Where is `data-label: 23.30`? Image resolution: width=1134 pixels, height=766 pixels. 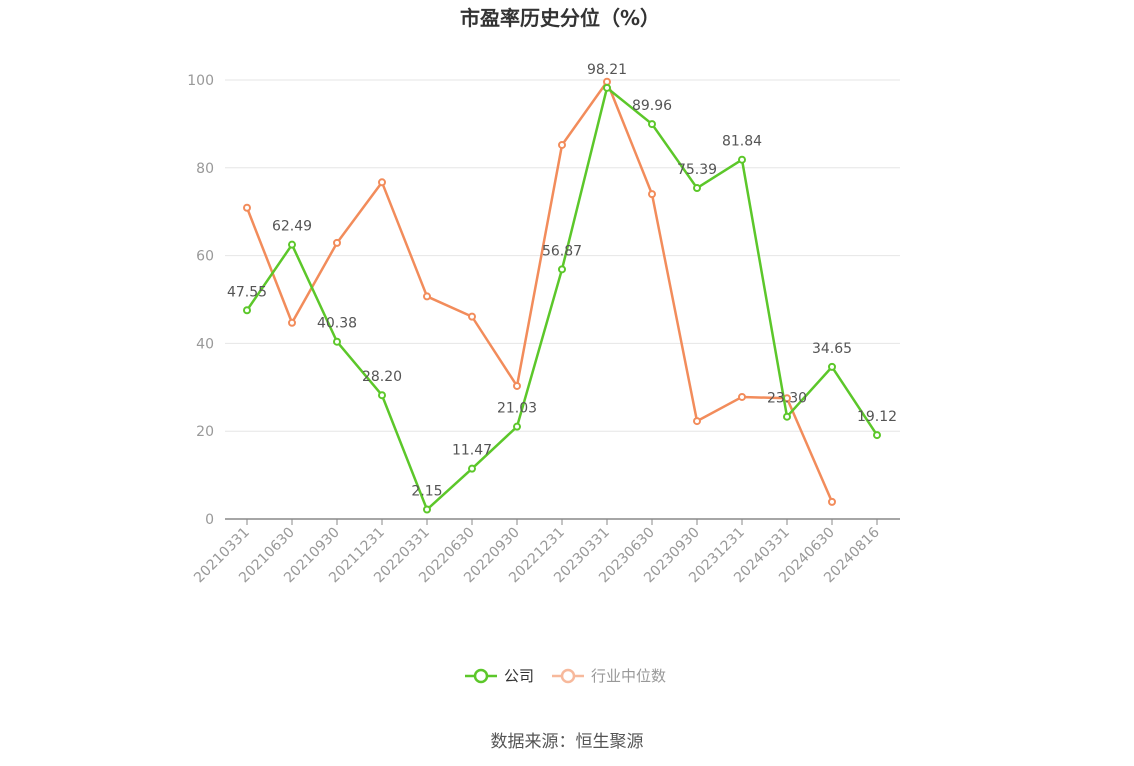 data-label: 23.30 is located at coordinates (787, 399).